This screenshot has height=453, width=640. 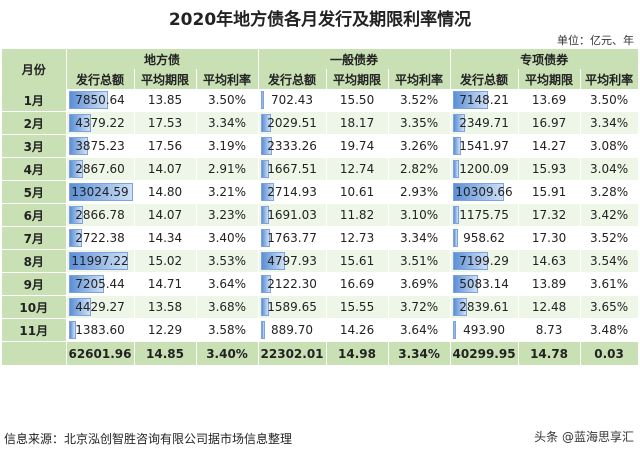 I want to click on general-amount-cell: 889.70, so click(x=292, y=330).